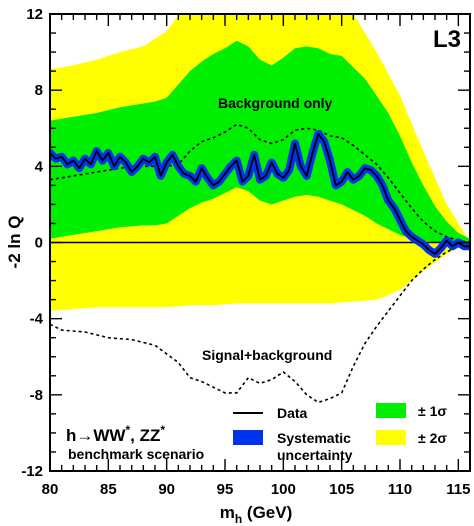  I want to click on benchmark-label: benchmark scenario, so click(136, 454).